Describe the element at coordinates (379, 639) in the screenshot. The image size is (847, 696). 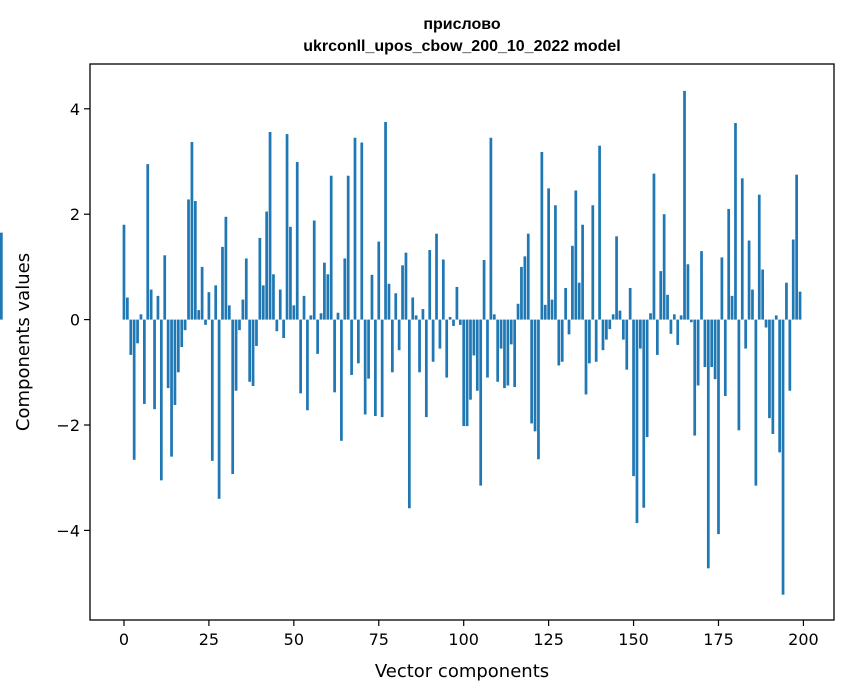
I see `x-tick-label: 75` at that location.